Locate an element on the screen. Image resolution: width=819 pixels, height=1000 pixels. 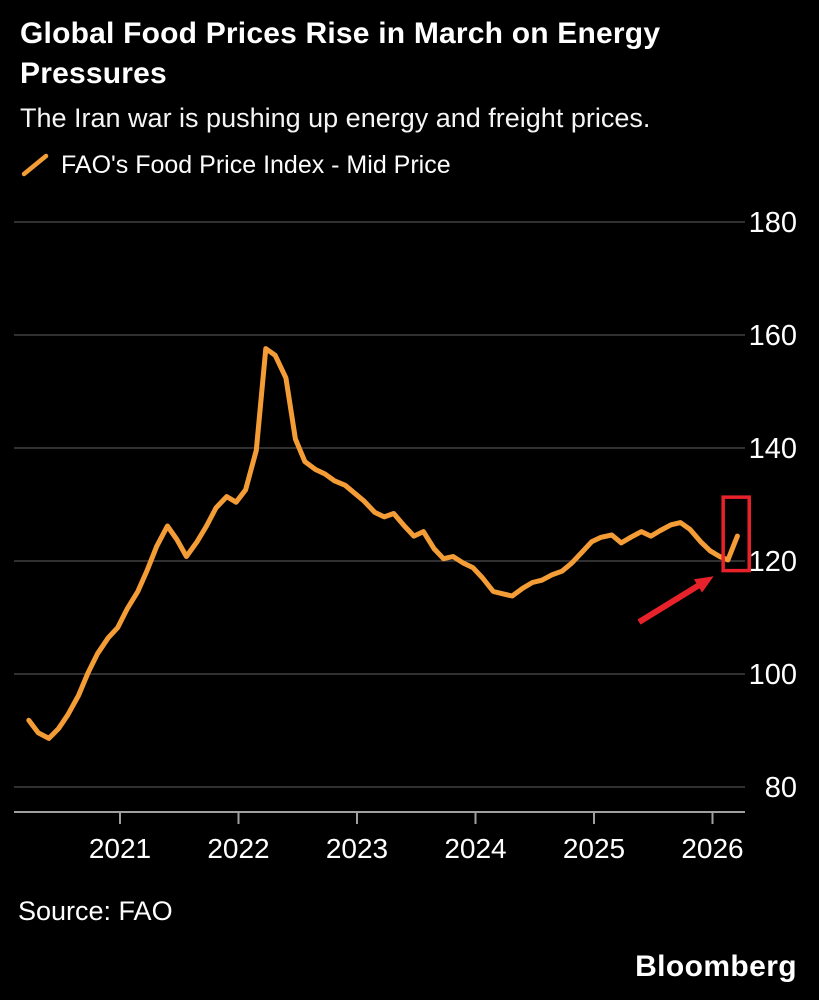
x-tick-label: 2024 is located at coordinates (475, 848).